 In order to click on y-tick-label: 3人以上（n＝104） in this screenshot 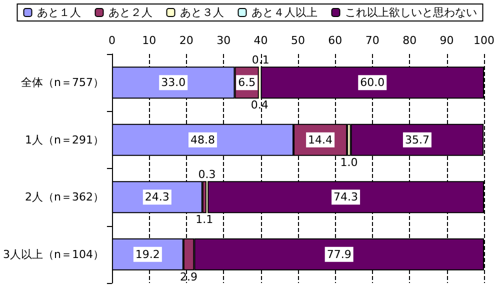, I will do `click(53, 254)`.